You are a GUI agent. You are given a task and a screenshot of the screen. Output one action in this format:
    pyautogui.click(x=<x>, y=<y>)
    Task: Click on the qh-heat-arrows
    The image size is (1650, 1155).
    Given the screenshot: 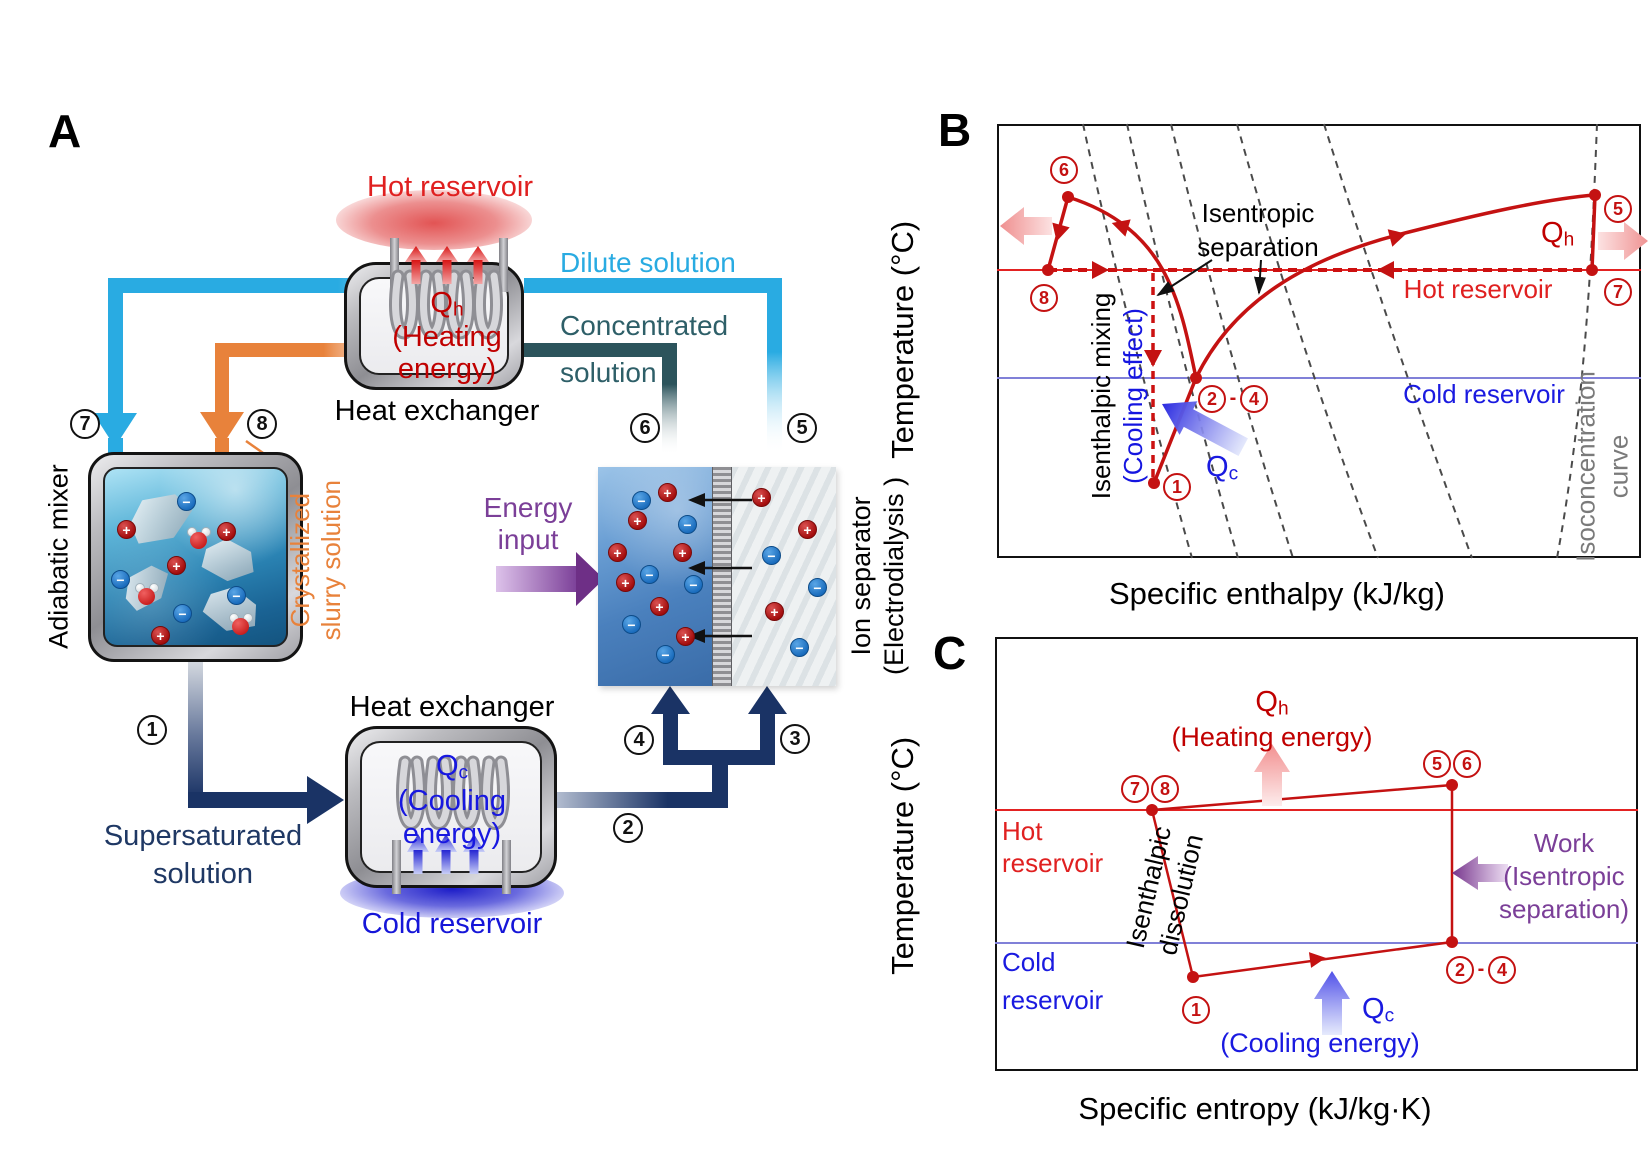 What is the action you would take?
    pyautogui.click(x=447, y=265)
    